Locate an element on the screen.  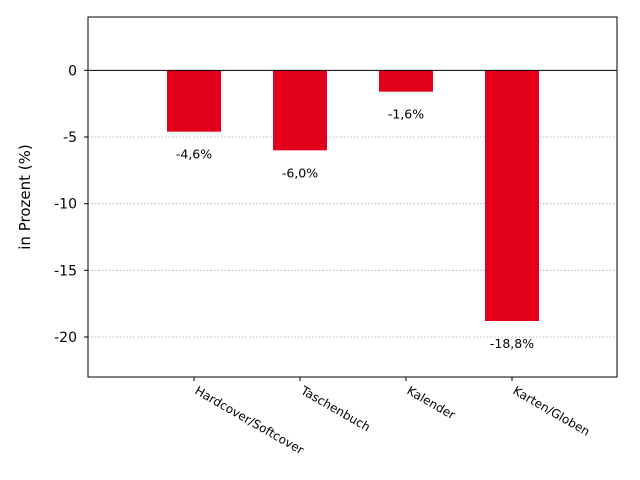
y-tick-label: -20 is located at coordinates (65, 338).